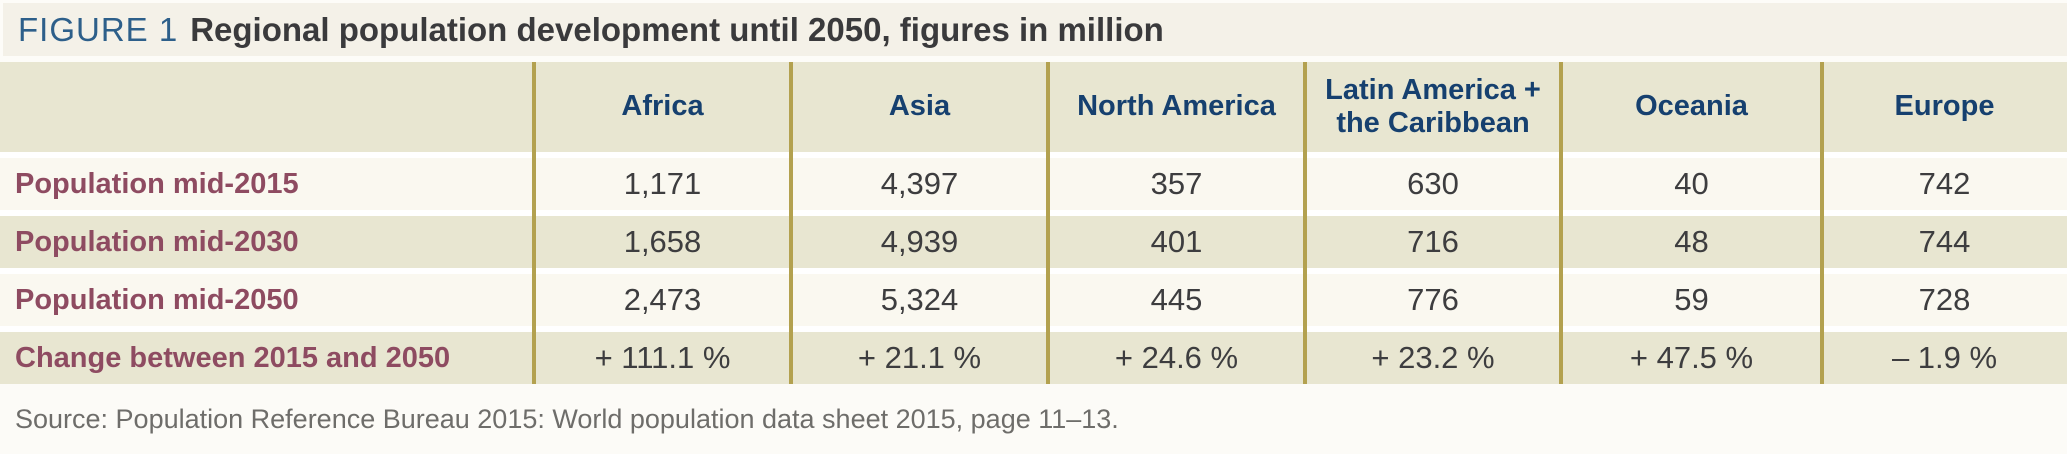 This screenshot has height=454, width=2067. What do you see at coordinates (267, 358) in the screenshot?
I see `row-label-change-2015-2050: Change between 2015 and 2050` at bounding box center [267, 358].